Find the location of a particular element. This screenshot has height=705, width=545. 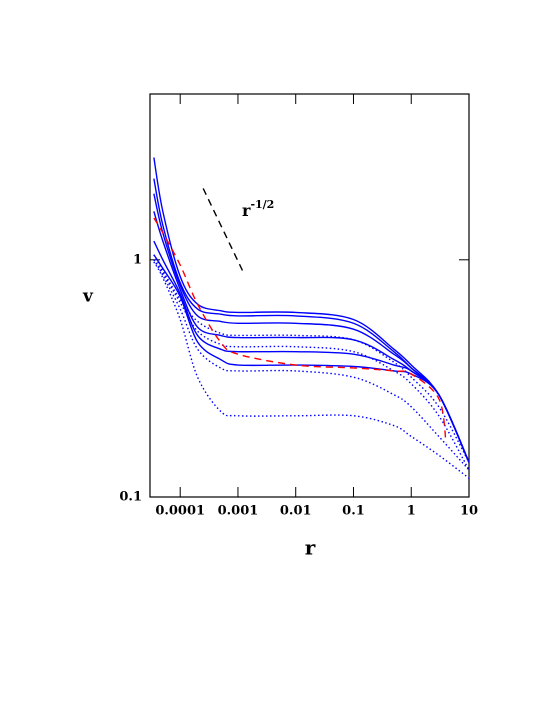

x-tick-label: 0.1 is located at coordinates (353, 511).